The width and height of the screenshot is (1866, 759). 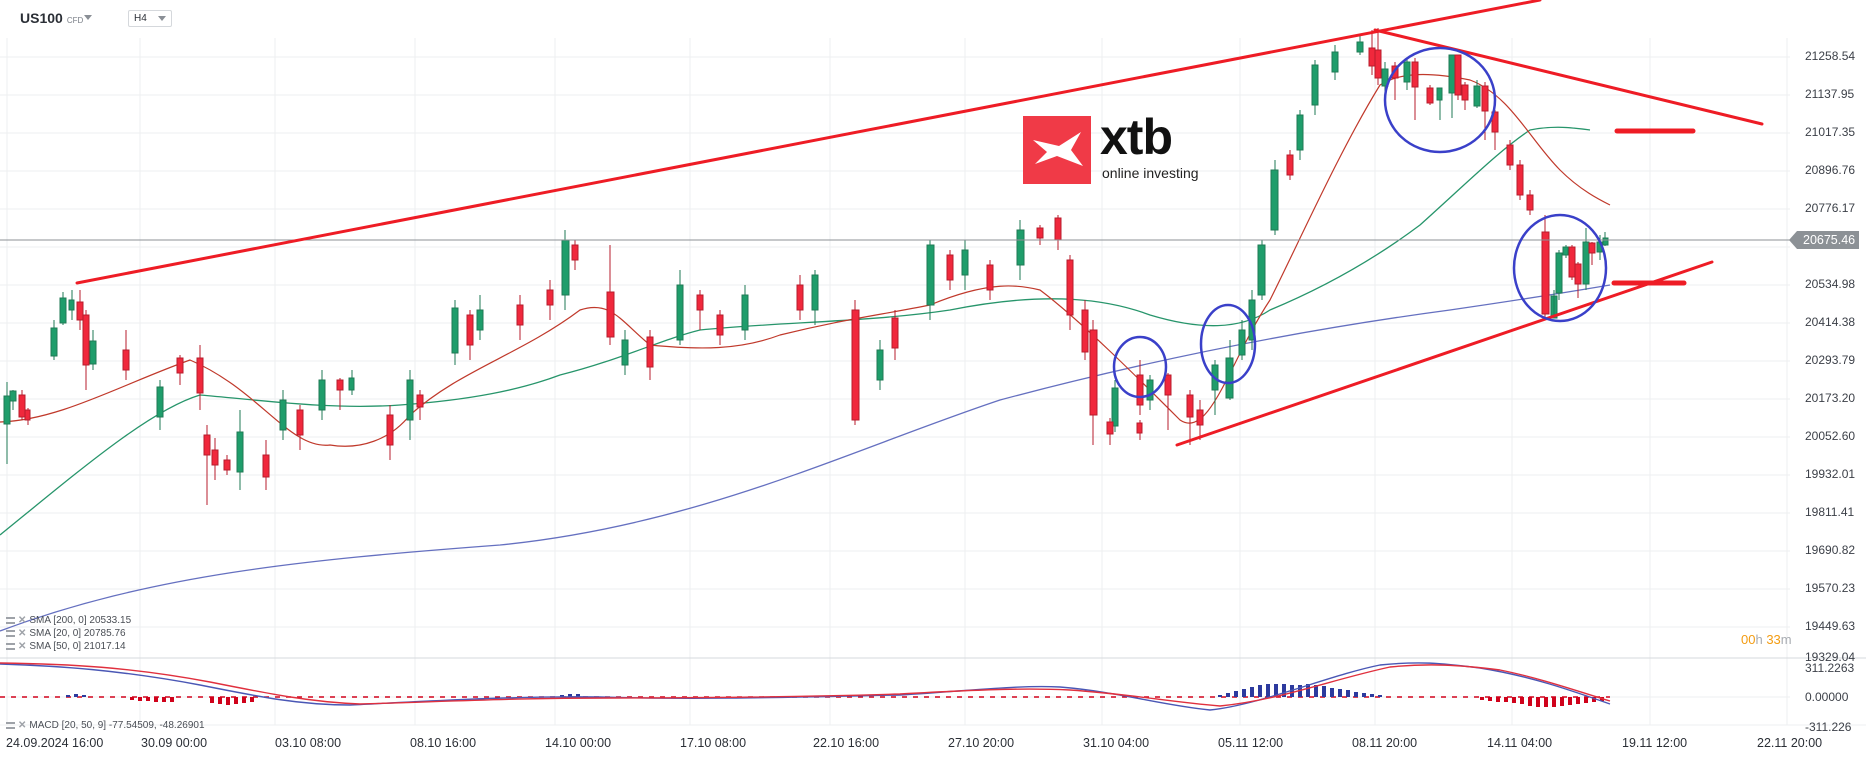 I want to click on time-label: 31.10 04:00, so click(x=1116, y=743).